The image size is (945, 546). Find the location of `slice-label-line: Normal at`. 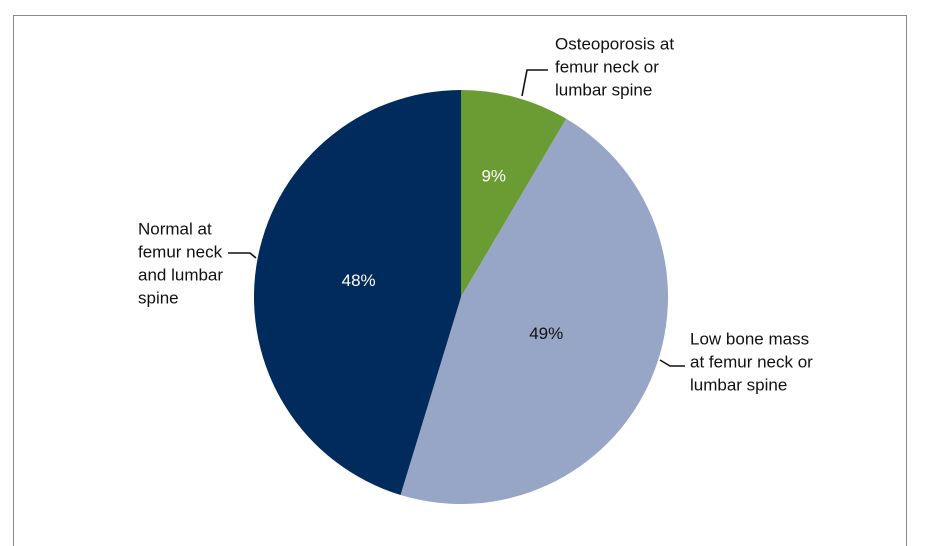

slice-label-line: Normal at is located at coordinates (175, 228).